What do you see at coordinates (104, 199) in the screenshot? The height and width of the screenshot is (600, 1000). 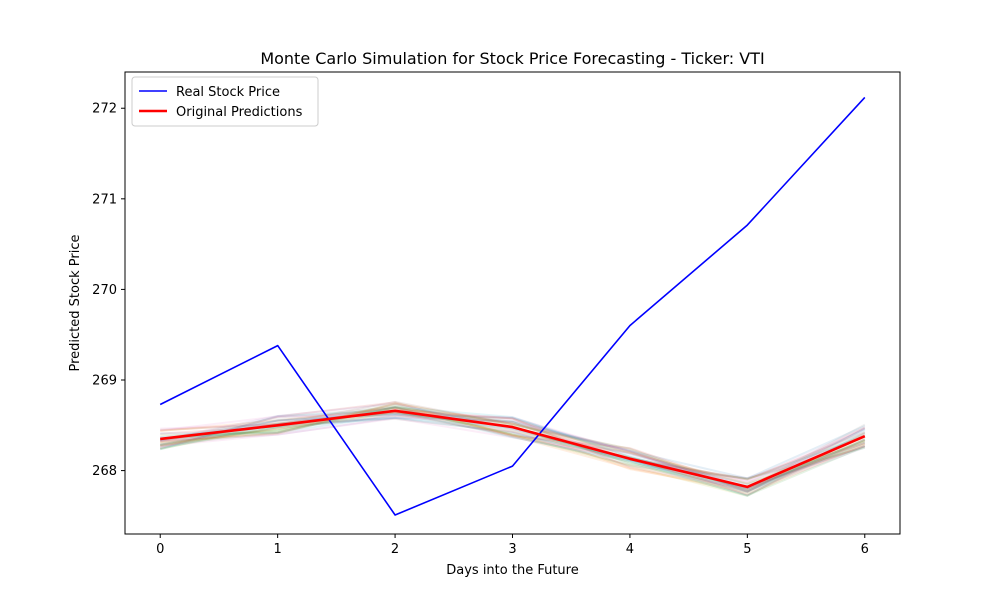 I see `y-tick-label: 271` at bounding box center [104, 199].